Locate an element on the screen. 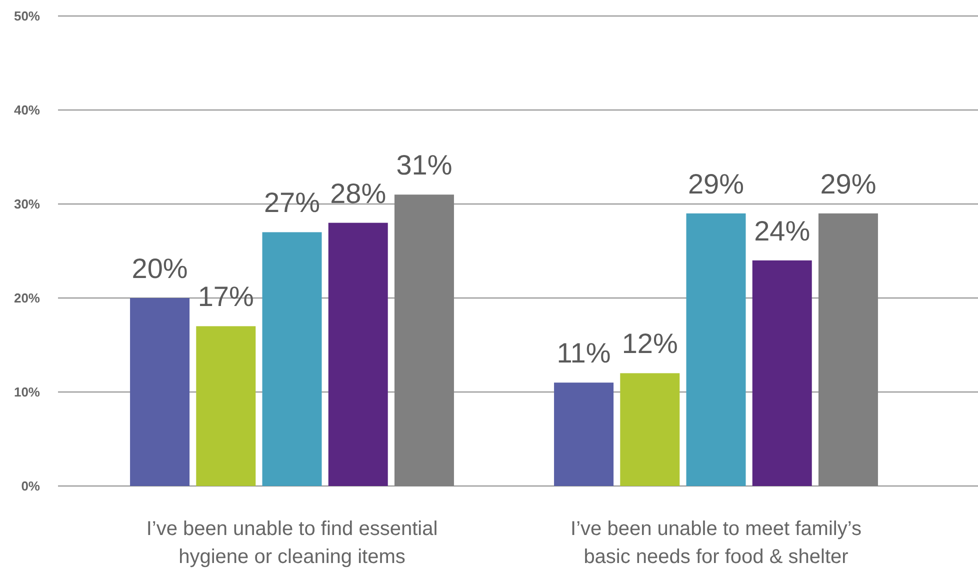 Image resolution: width=978 pixels, height=576 pixels. y-tick-label: 20% is located at coordinates (27, 298).